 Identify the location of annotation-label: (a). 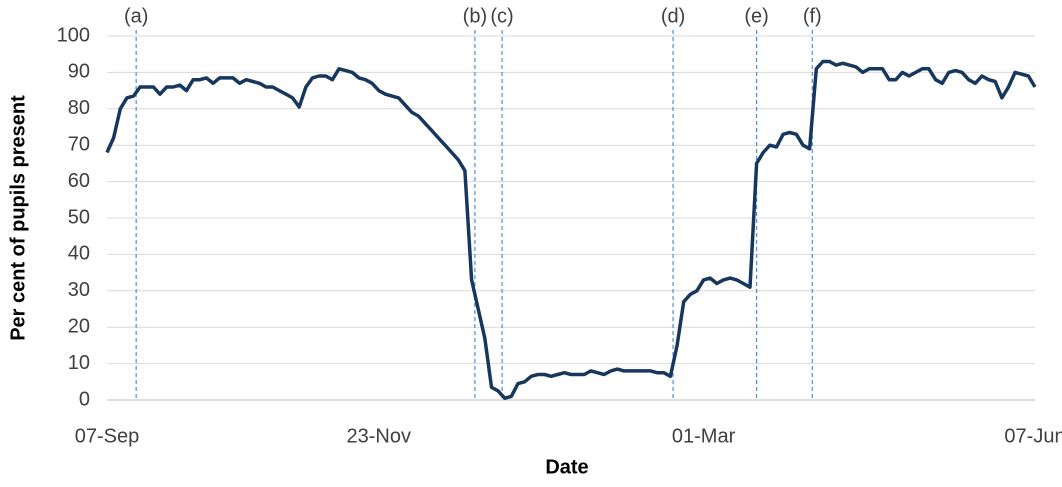
(136, 16).